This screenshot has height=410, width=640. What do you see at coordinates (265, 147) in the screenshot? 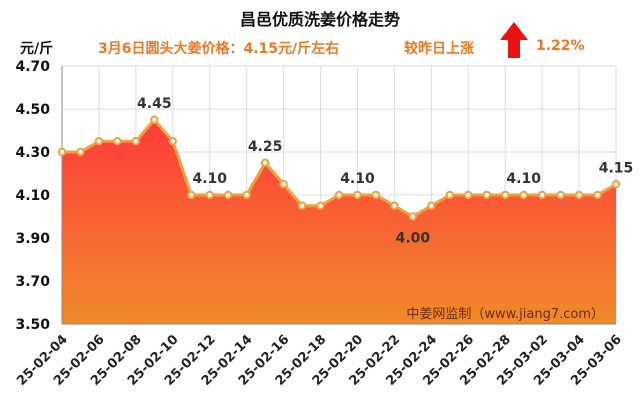
I see `data-label: 4.25` at bounding box center [265, 147].